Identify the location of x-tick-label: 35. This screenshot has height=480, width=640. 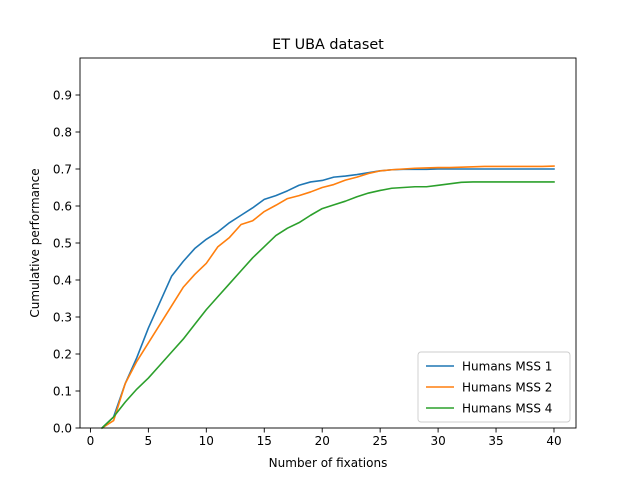
(495, 441).